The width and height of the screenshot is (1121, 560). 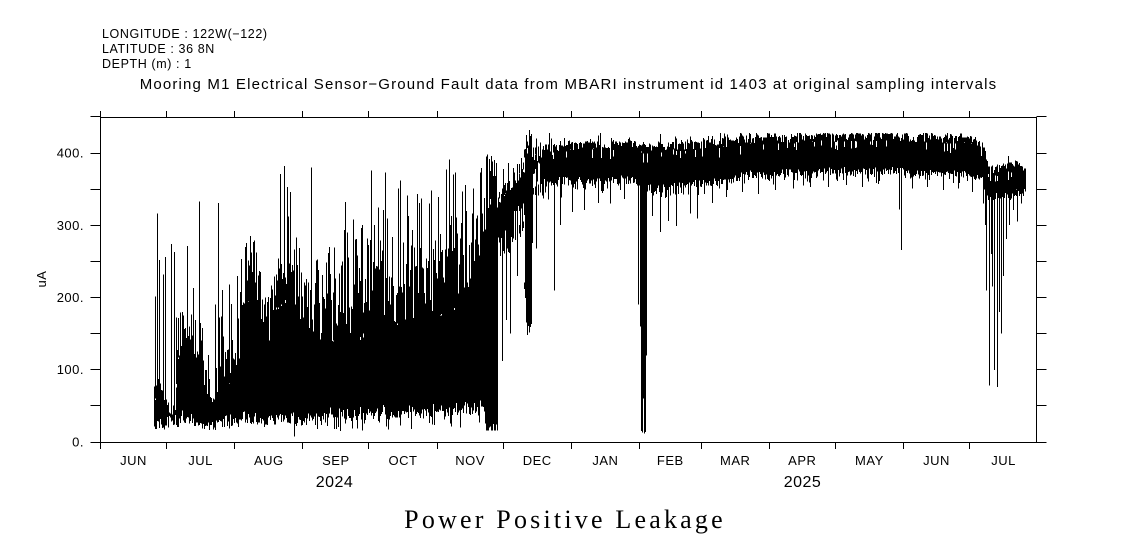 I want to click on svg-text: 2025, so click(x=803, y=482).